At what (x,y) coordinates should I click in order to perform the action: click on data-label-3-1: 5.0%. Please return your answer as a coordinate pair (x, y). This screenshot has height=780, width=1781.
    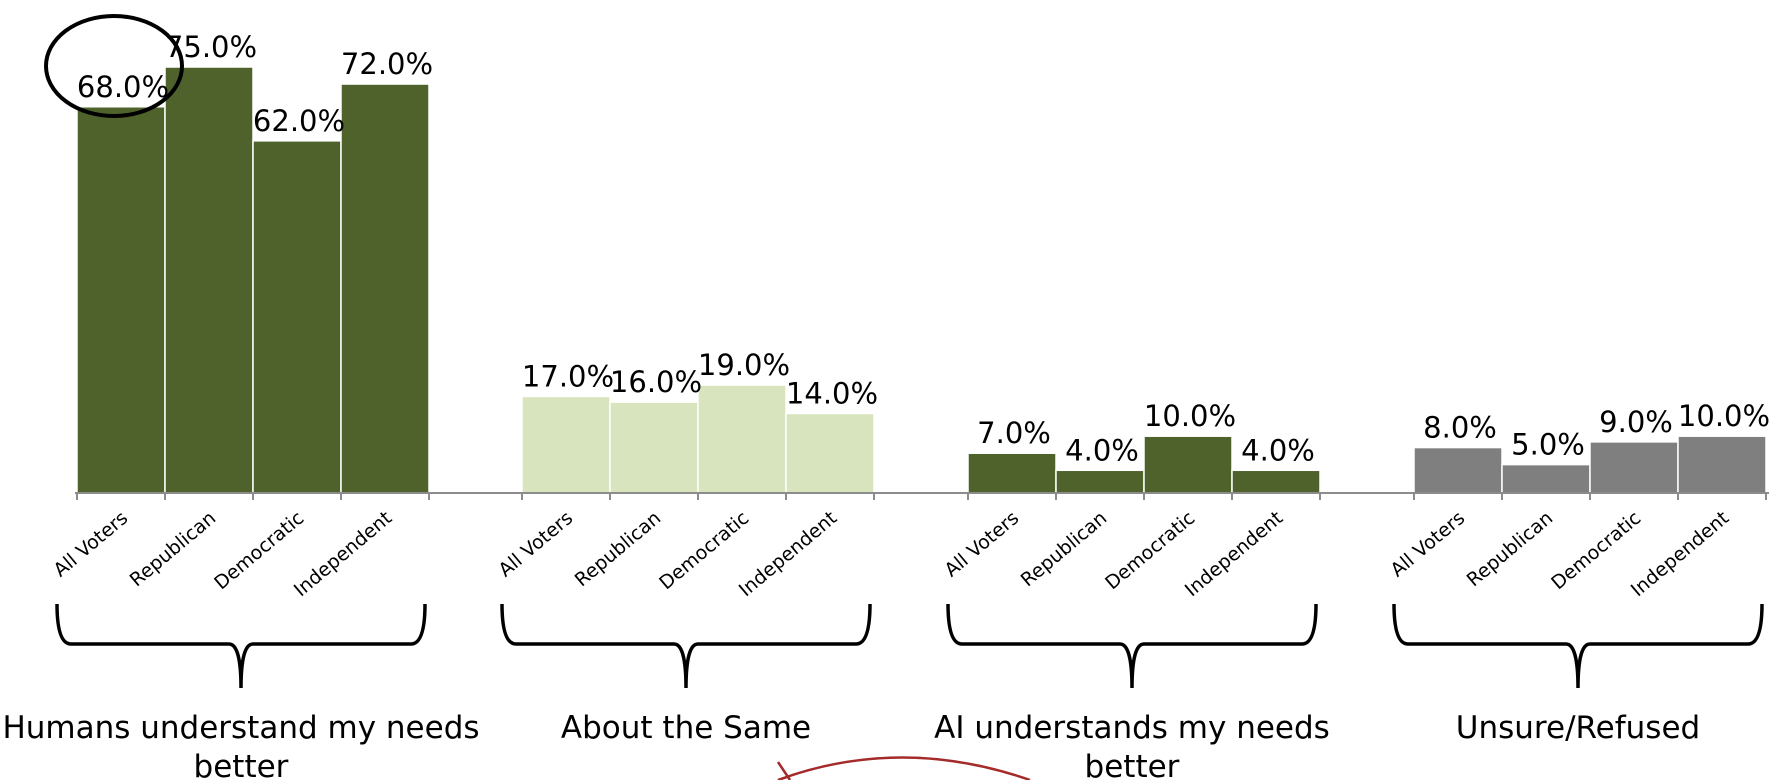
    Looking at the image, I should click on (1548, 445).